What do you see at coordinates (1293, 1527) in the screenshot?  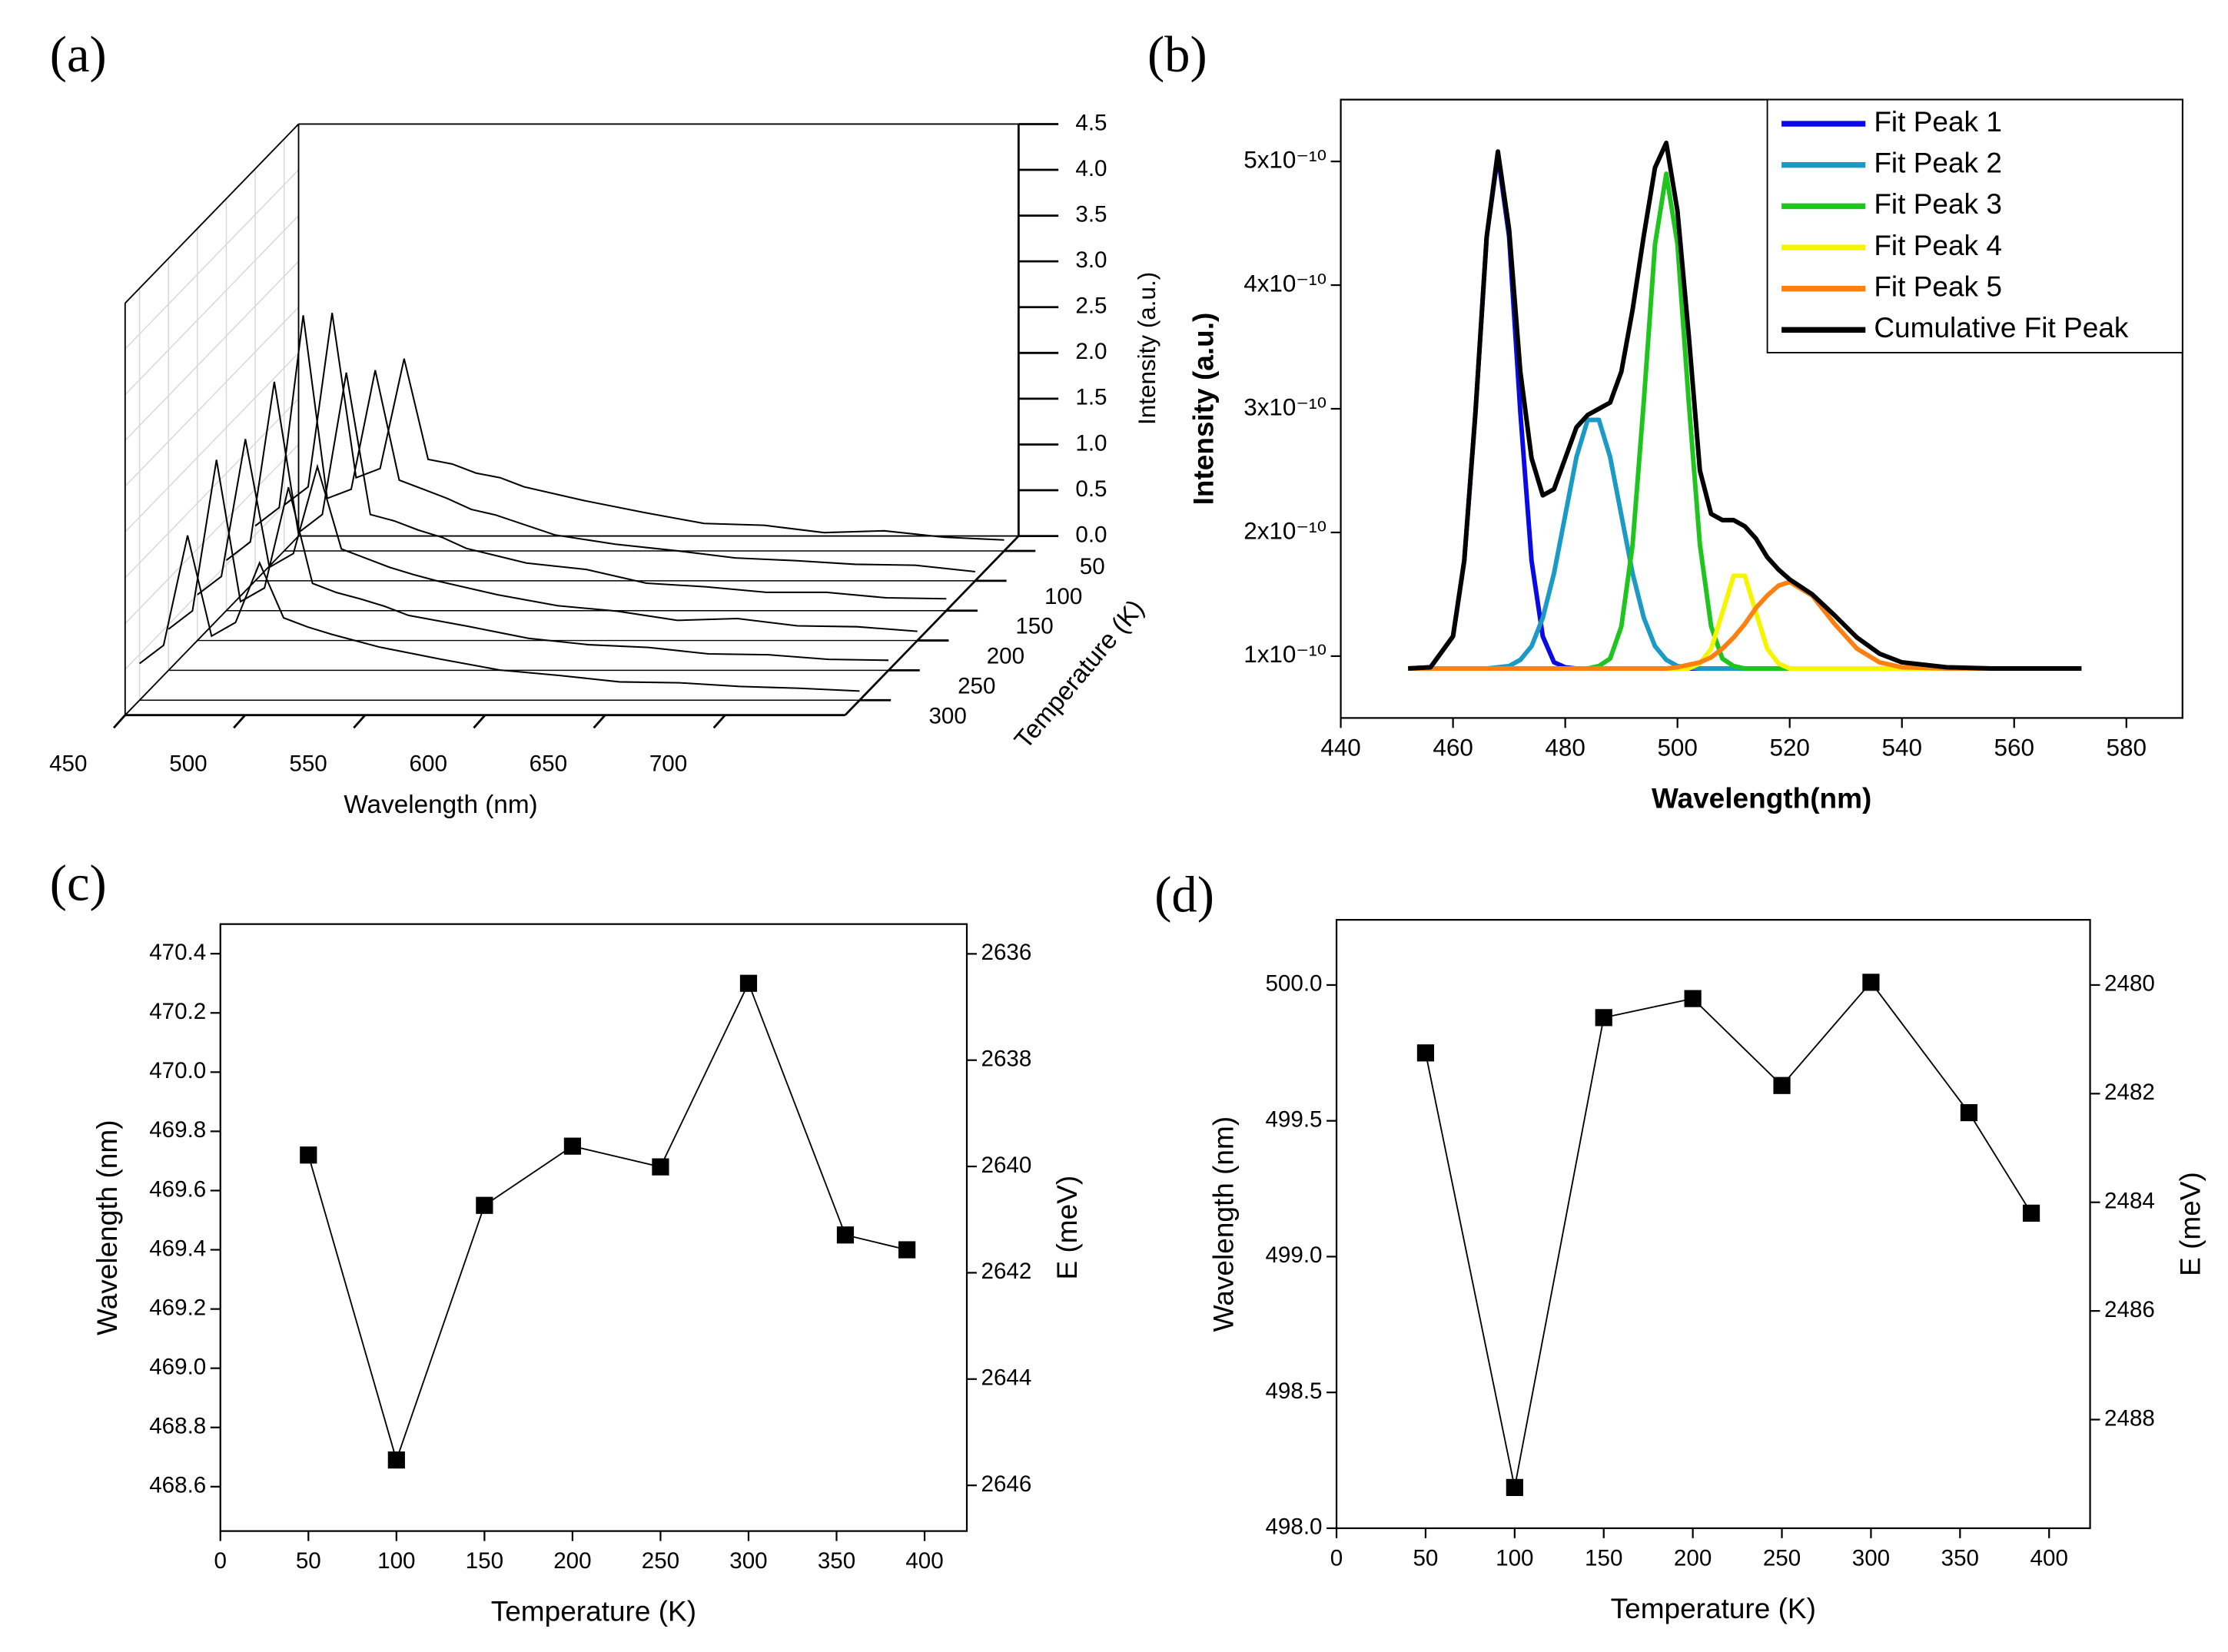 I see `y-tick-label: 498.0` at bounding box center [1293, 1527].